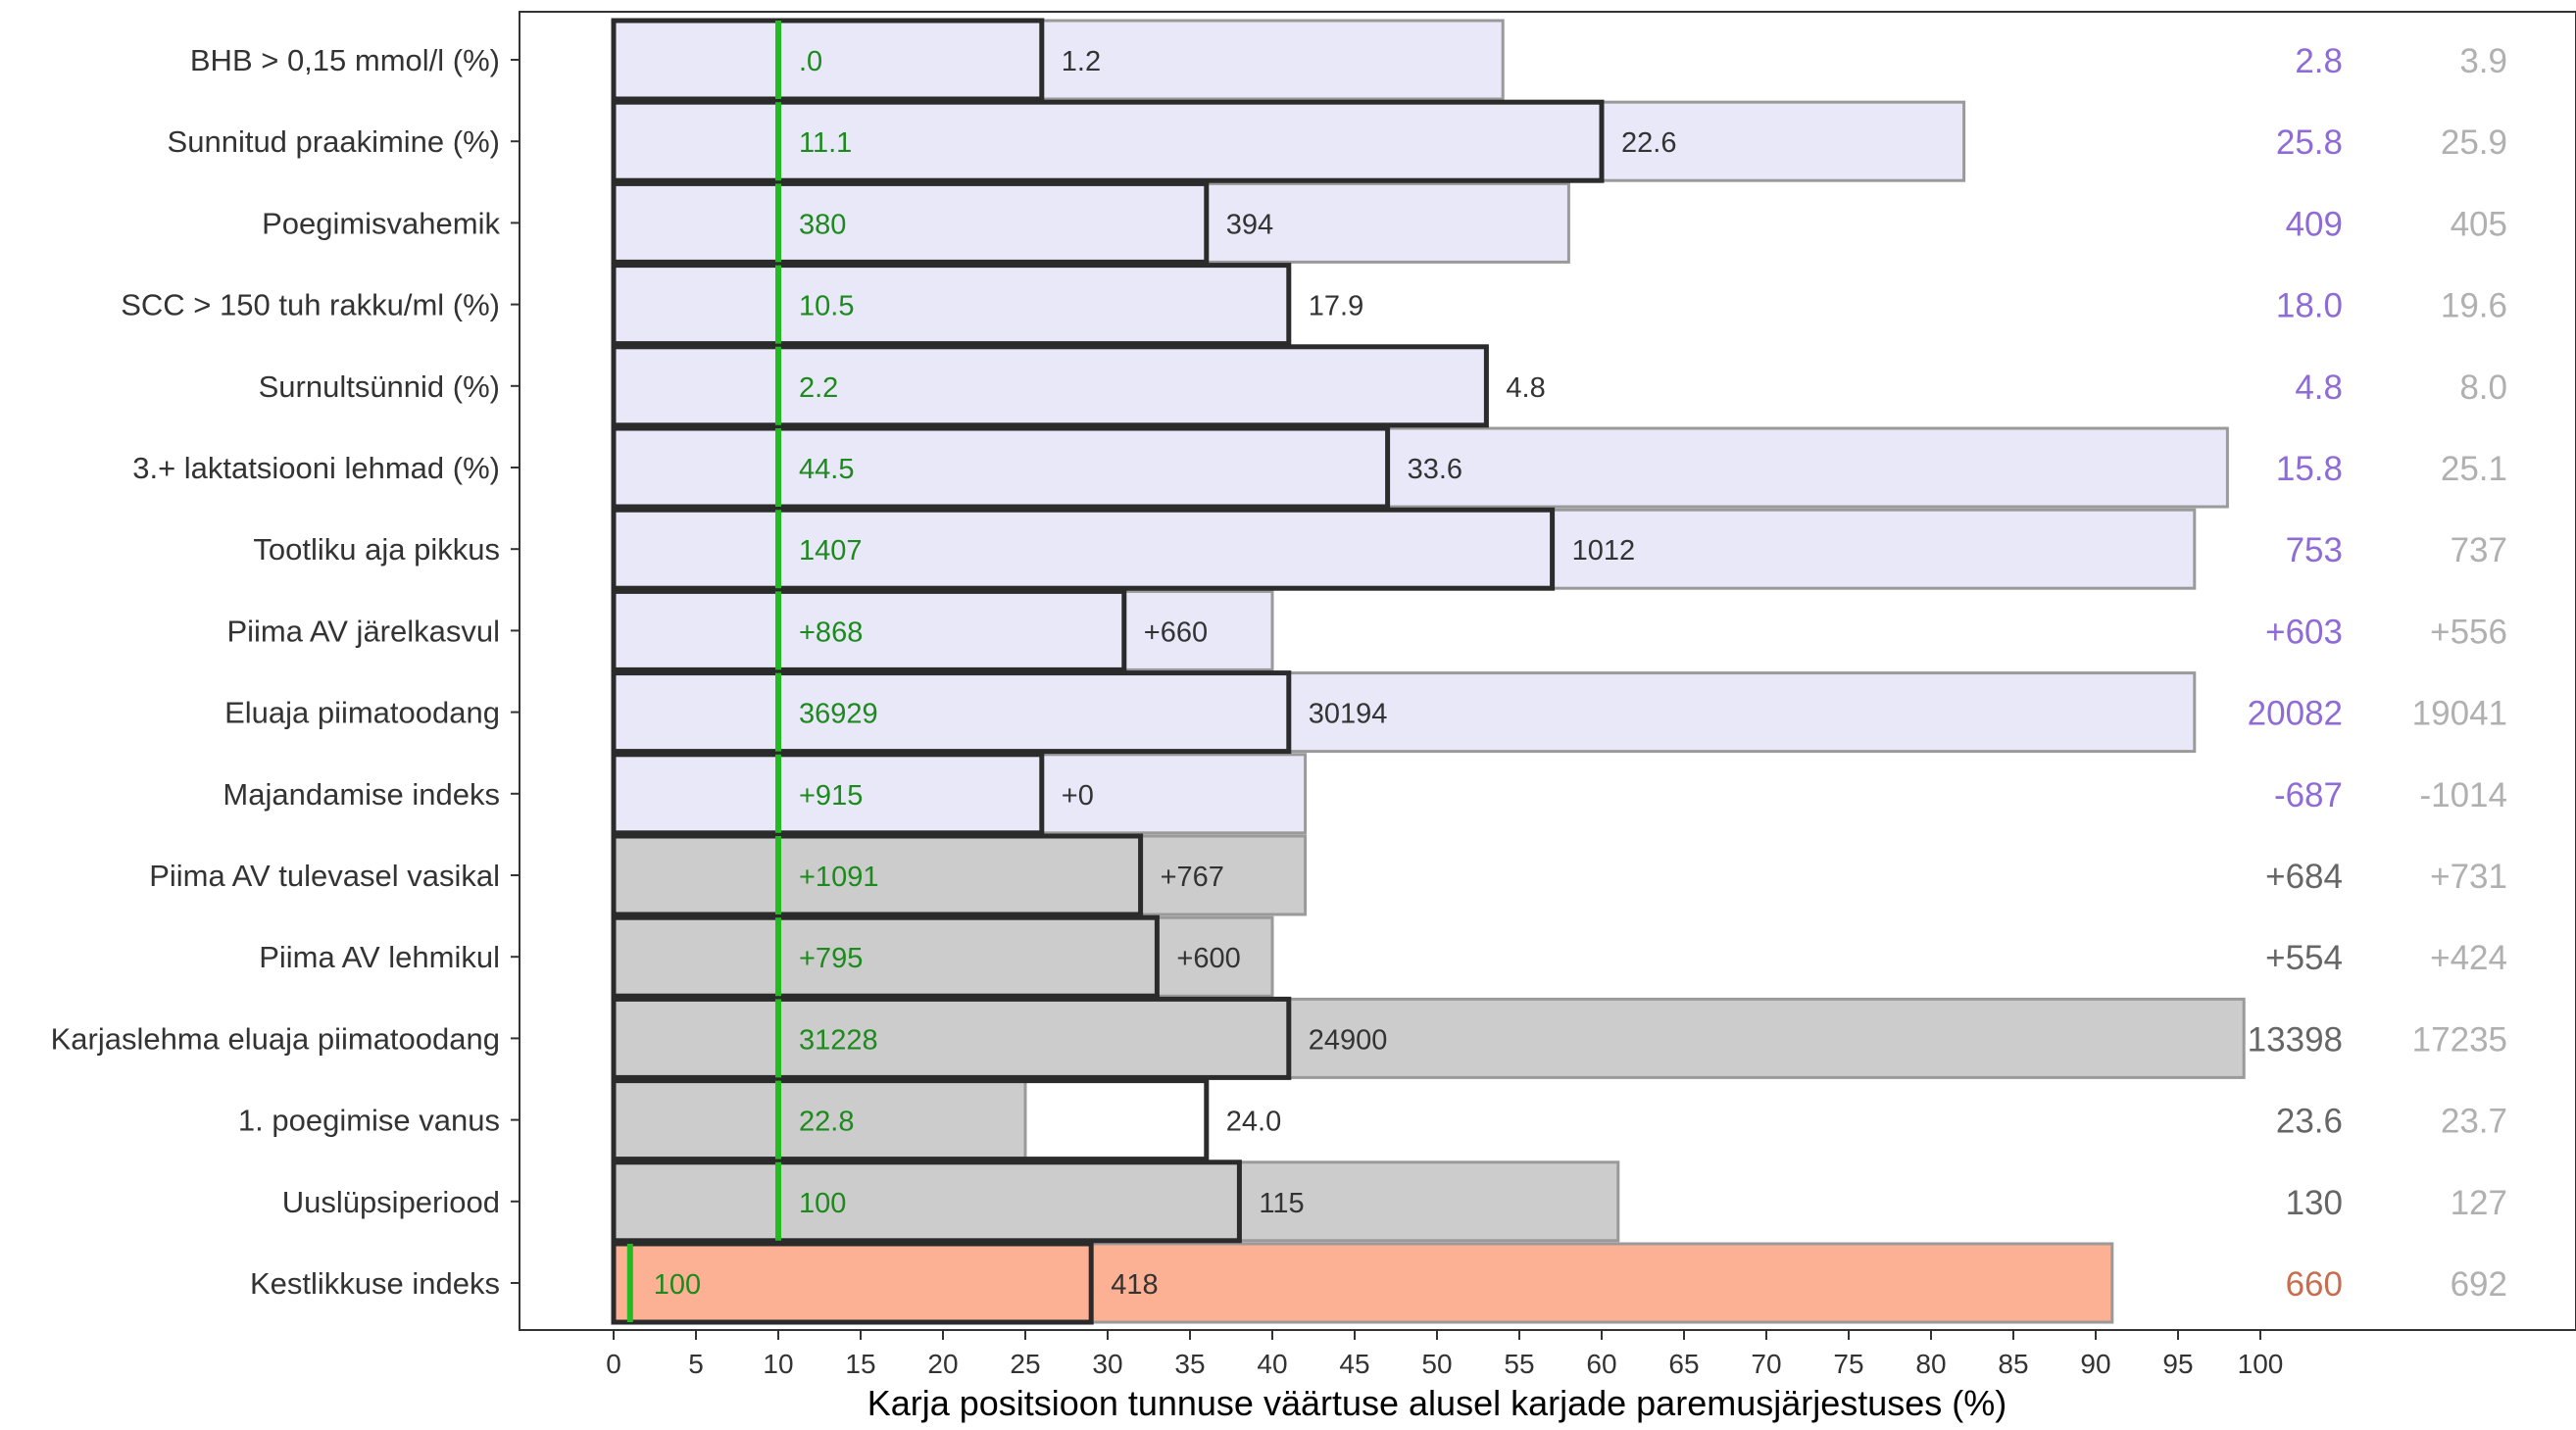 This screenshot has height=1430, width=2576. What do you see at coordinates (1025, 1364) in the screenshot?
I see `x-tick-label: 25` at bounding box center [1025, 1364].